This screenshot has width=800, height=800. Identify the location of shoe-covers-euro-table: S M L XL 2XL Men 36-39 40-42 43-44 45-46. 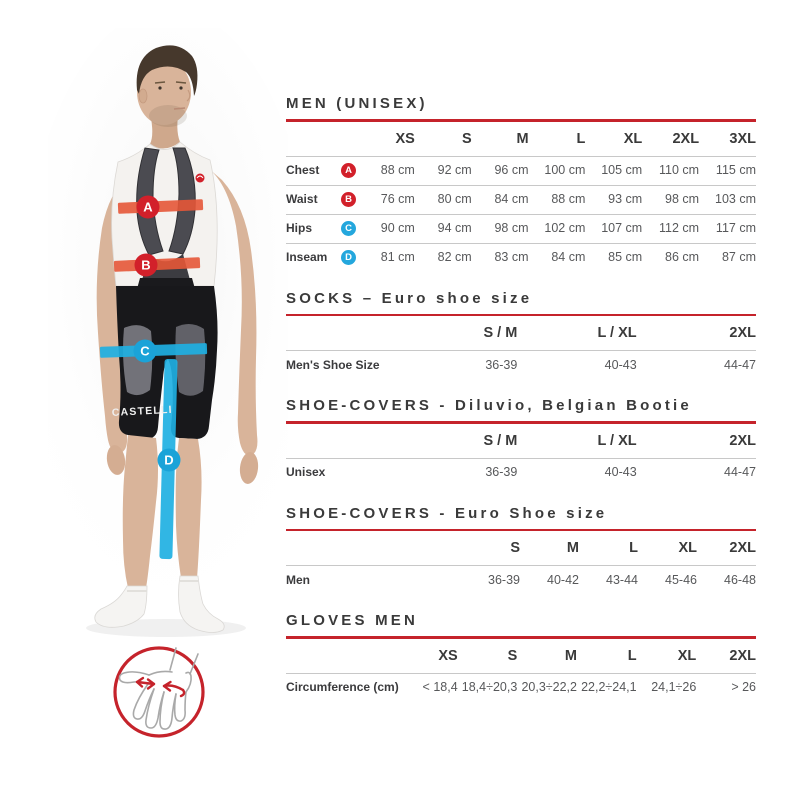
(521, 563).